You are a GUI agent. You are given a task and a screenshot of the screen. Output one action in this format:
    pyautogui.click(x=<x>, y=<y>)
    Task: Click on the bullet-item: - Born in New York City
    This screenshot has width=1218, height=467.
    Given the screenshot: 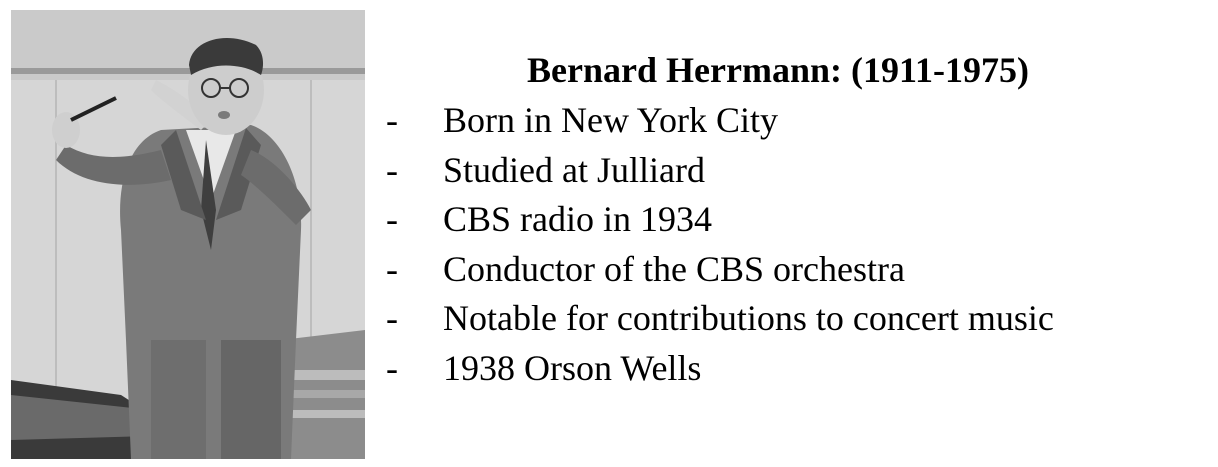 What is the action you would take?
    pyautogui.click(x=720, y=121)
    